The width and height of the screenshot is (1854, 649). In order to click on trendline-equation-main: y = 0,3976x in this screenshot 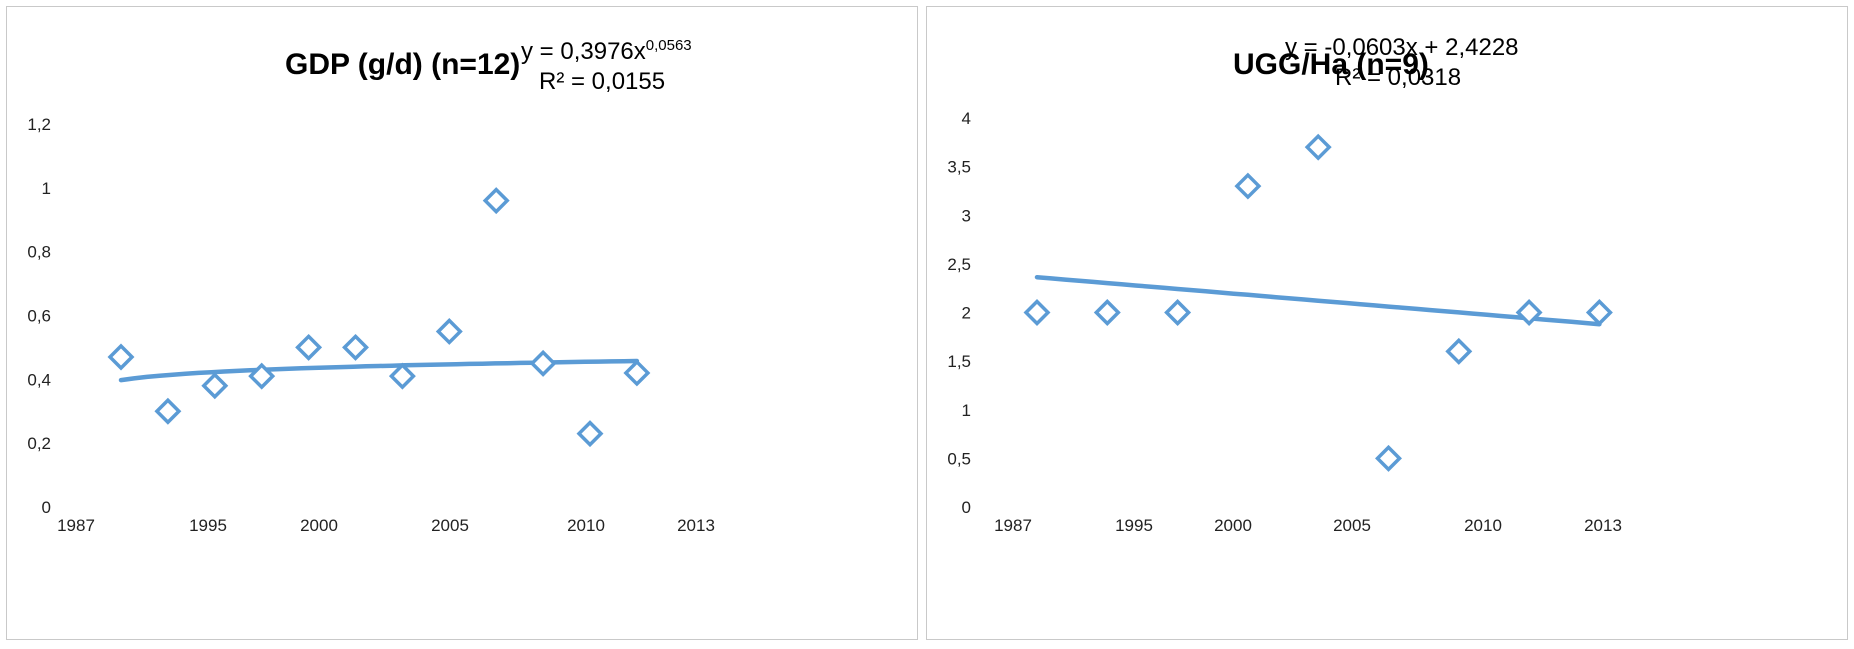, I will do `click(583, 51)`.